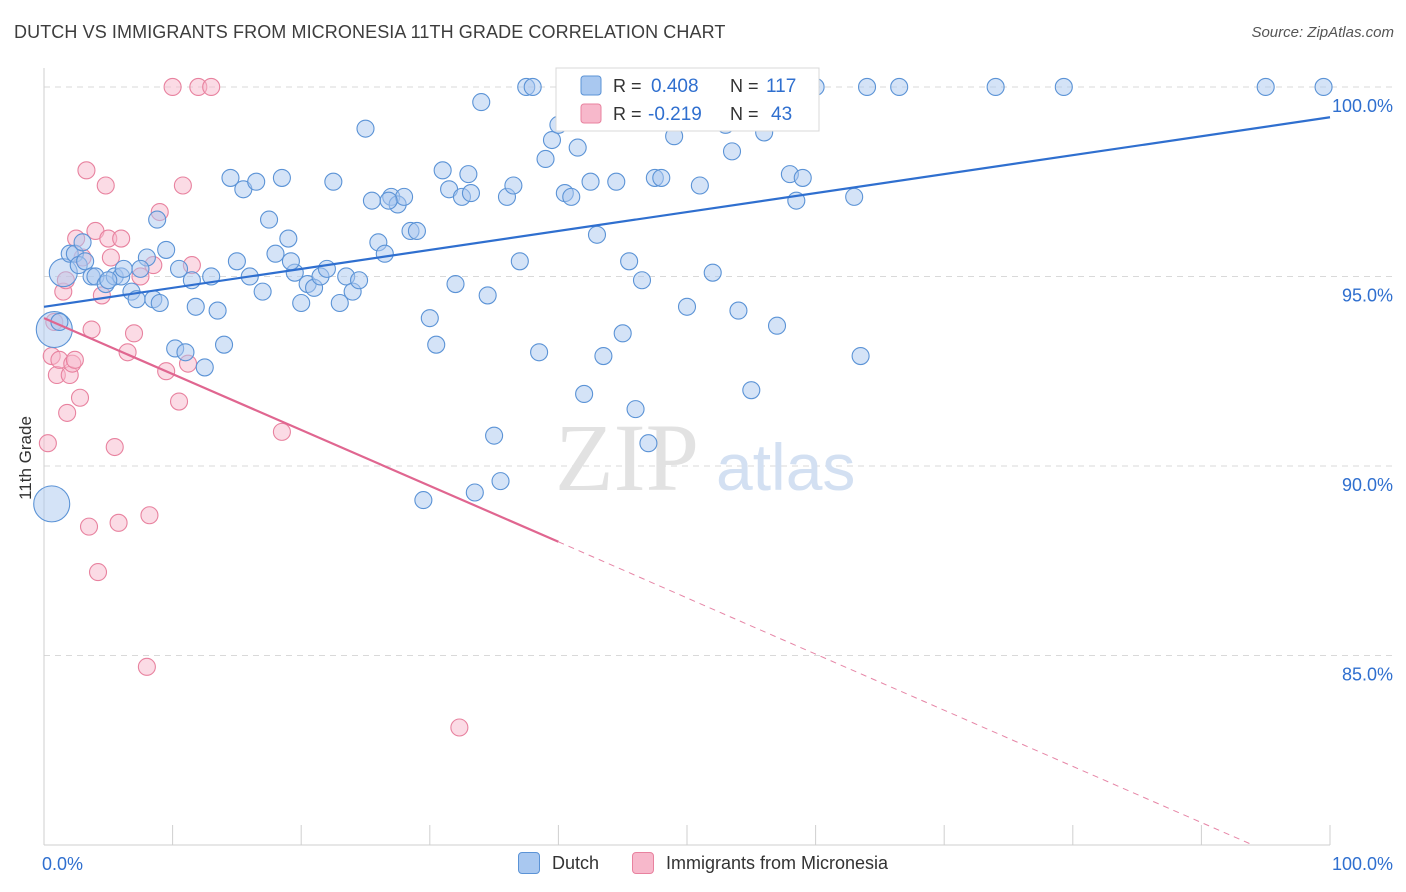 This screenshot has height=892, width=1406. Describe the element at coordinates (627, 114) in the screenshot. I see `stats-r-label: R =` at that location.